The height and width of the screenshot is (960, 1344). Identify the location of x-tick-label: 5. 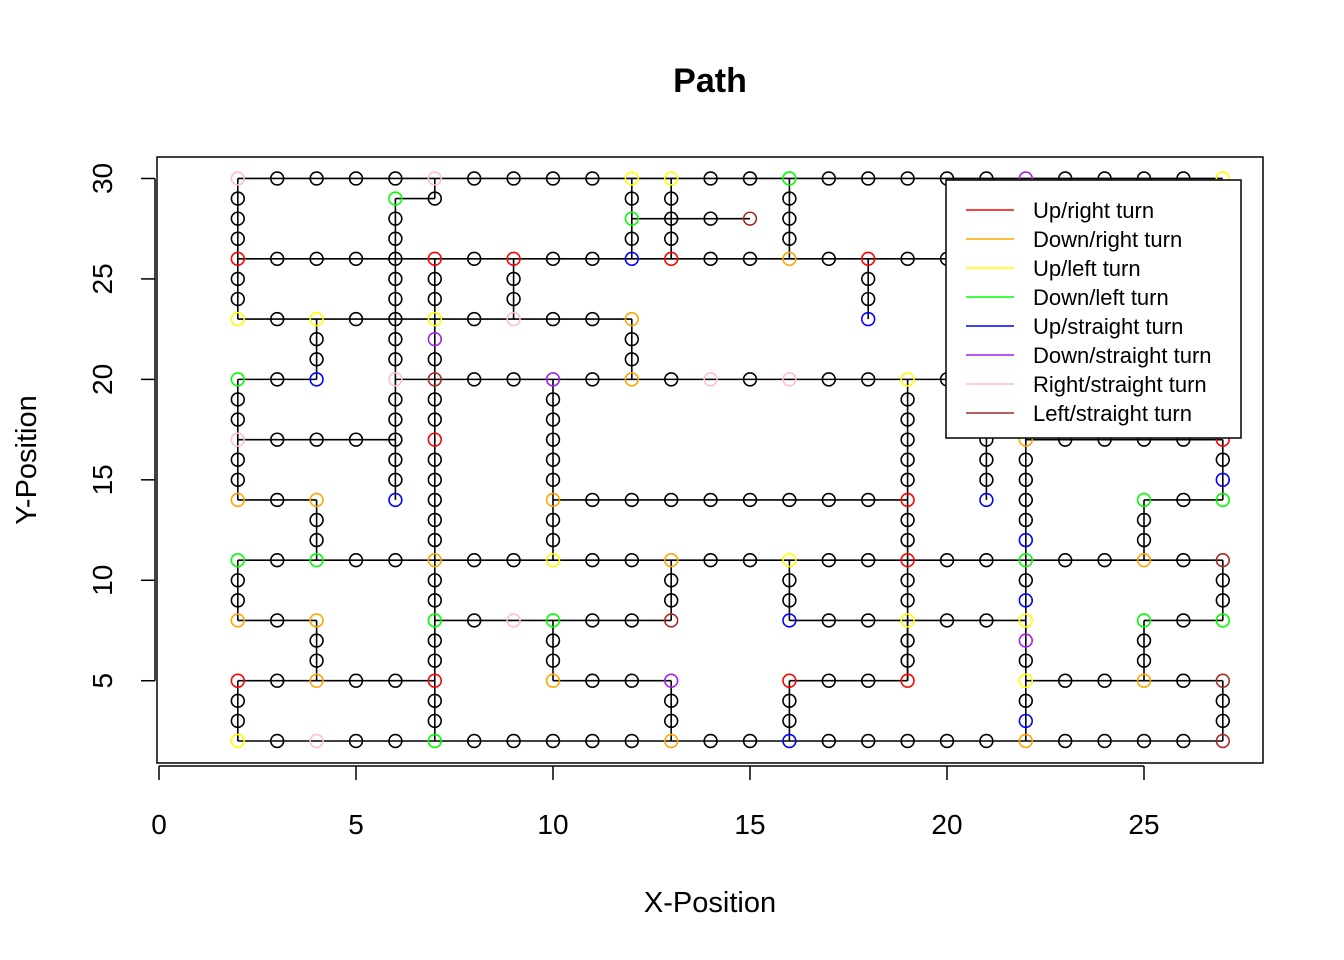
(356, 824).